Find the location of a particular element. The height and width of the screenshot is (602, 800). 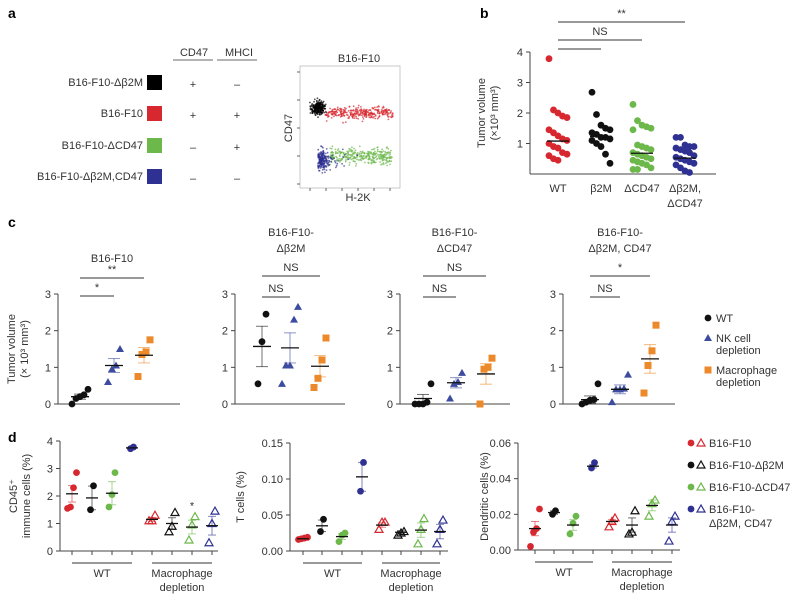

y-tick-label: 1 is located at coordinates (50, 525).